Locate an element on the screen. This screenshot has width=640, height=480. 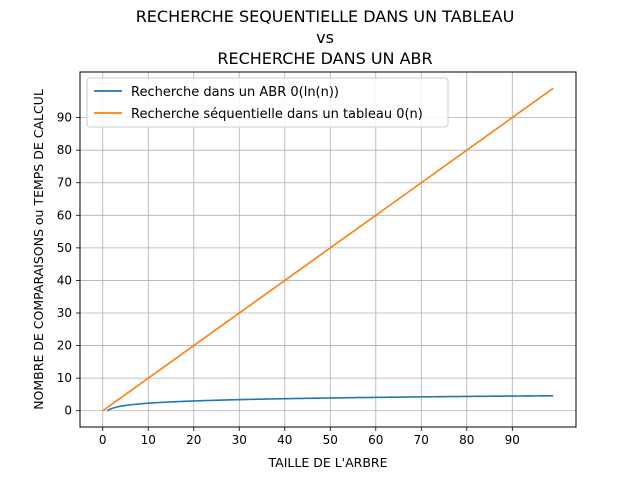
x-tick-label-4: 40 is located at coordinates (284, 440).